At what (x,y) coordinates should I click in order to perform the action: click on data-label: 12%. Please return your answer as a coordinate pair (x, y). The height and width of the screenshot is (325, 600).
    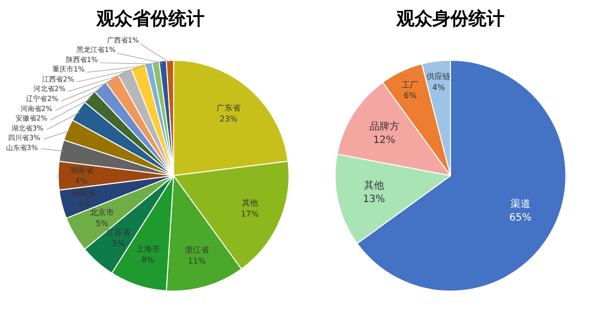
    Looking at the image, I should click on (384, 140).